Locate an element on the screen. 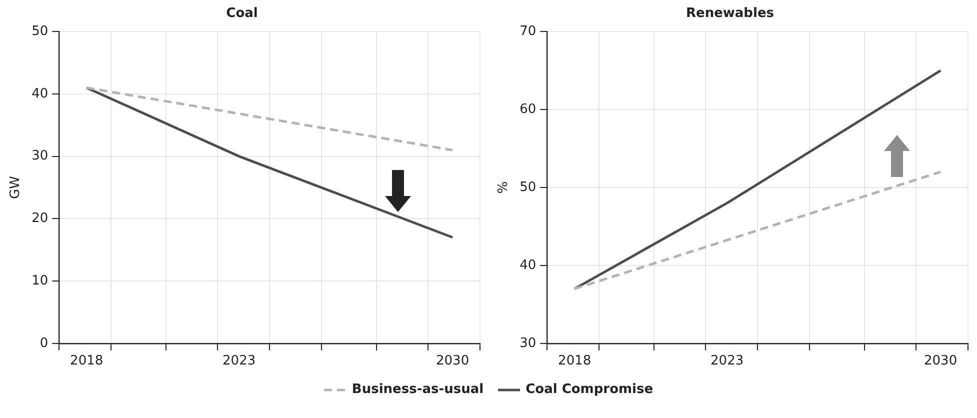  chart-title: Renewables is located at coordinates (730, 14).